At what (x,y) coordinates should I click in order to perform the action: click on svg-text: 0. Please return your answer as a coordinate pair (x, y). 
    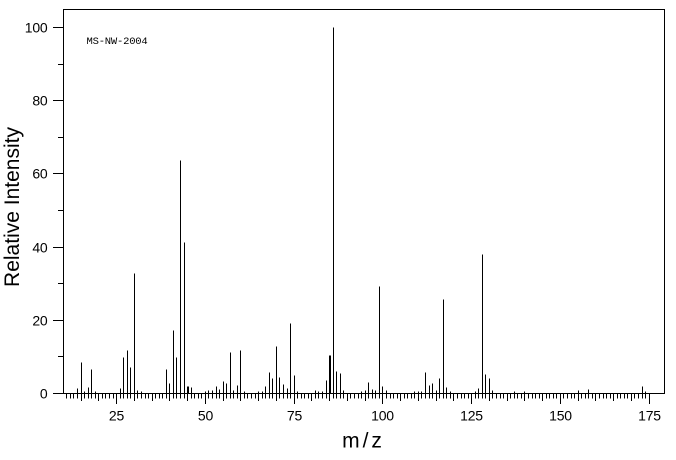
    Looking at the image, I should click on (44, 394).